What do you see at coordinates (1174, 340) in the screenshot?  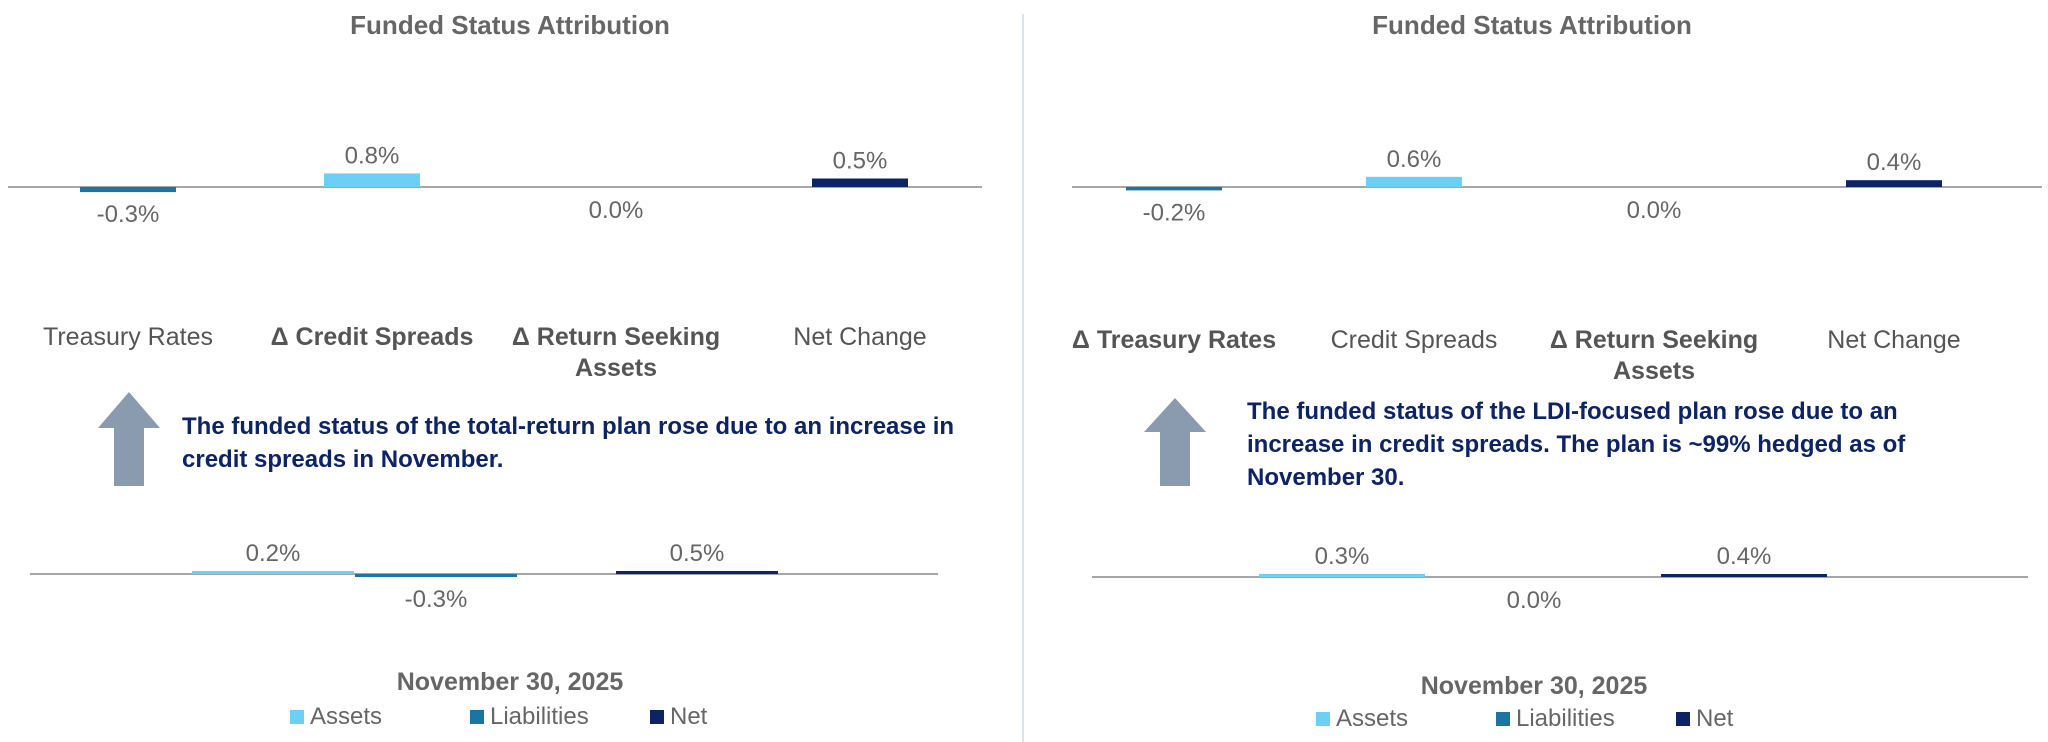 I see `category-label: Δ Treasury Rates` at bounding box center [1174, 340].